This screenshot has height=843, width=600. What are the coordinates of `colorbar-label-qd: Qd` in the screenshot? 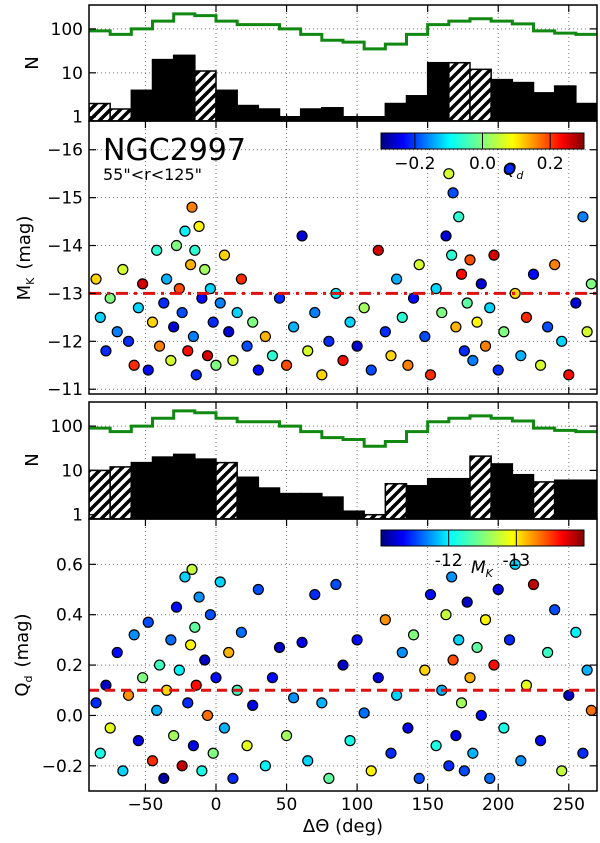 It's located at (513, 171).